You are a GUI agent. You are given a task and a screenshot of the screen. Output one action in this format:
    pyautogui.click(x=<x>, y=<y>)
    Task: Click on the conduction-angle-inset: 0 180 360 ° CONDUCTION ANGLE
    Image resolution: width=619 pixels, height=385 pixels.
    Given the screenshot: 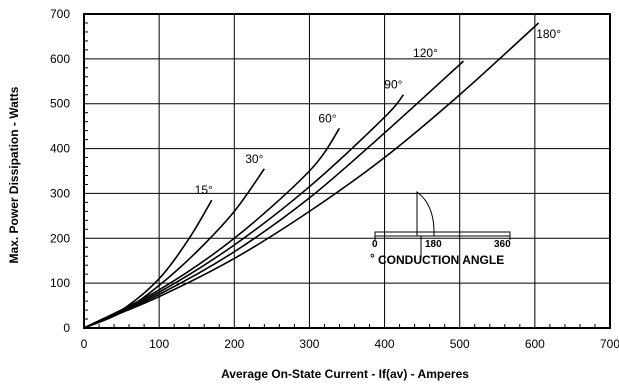 What is the action you would take?
    pyautogui.click(x=440, y=229)
    